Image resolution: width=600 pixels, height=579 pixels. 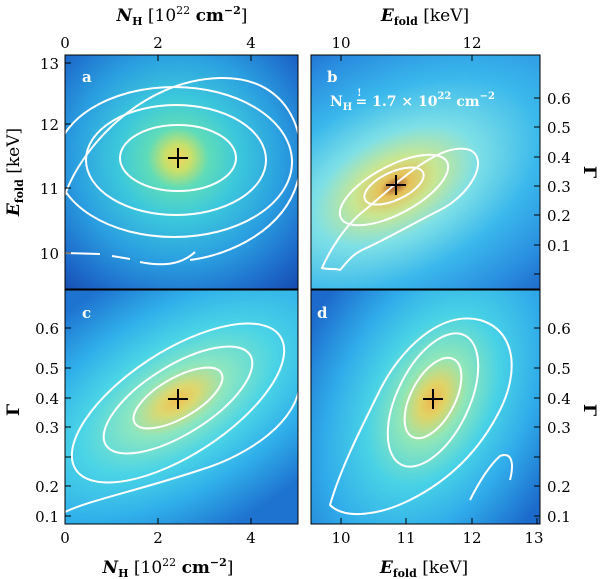 I want to click on panel-b-xtick-label: 12, so click(x=471, y=43).